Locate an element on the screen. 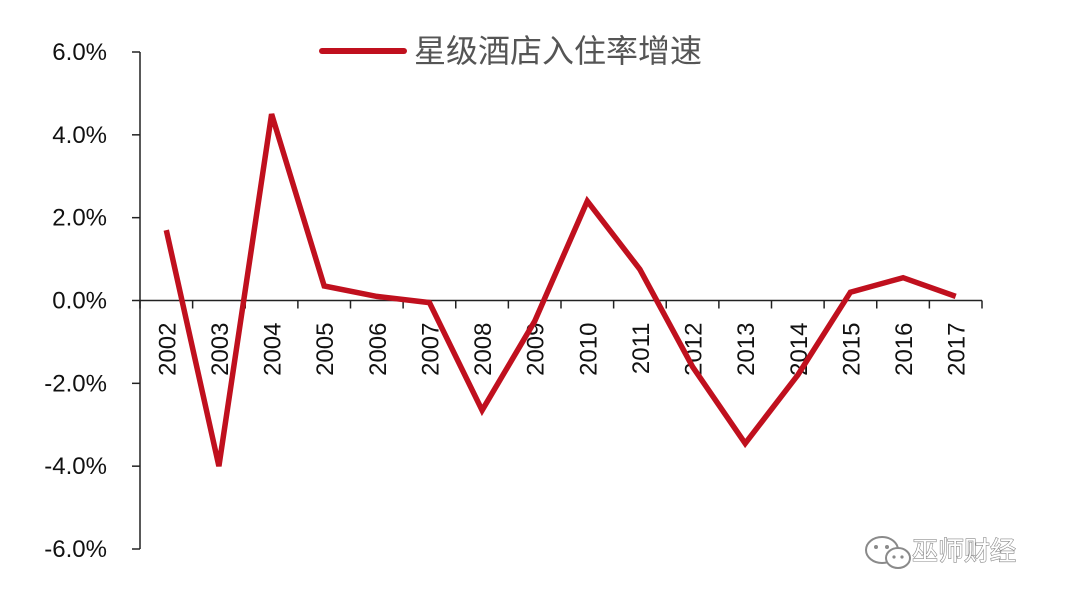 Image resolution: width=1080 pixels, height=597 pixels. x-tick-label: 2003 is located at coordinates (220, 349).